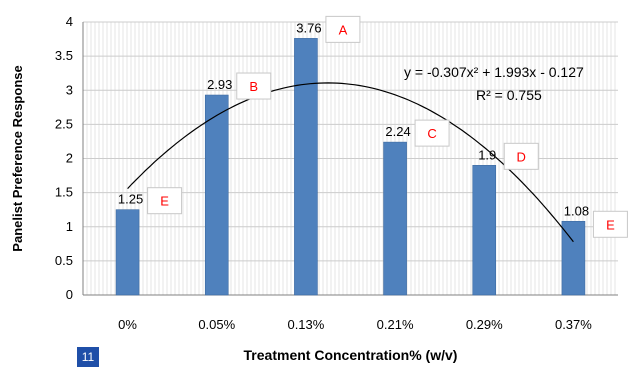 This screenshot has height=374, width=630. I want to click on trendline-equation: y = -0.307x² + 1.993x - 0.127, so click(494, 72).